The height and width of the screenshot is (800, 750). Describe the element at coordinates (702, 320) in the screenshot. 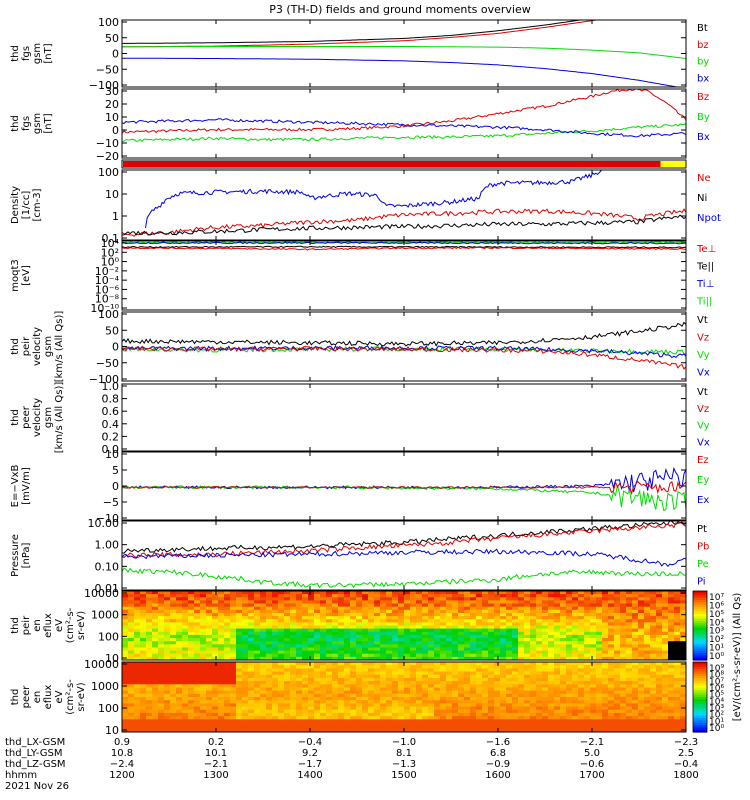

I see `legend-entry-Vt: Vt` at that location.